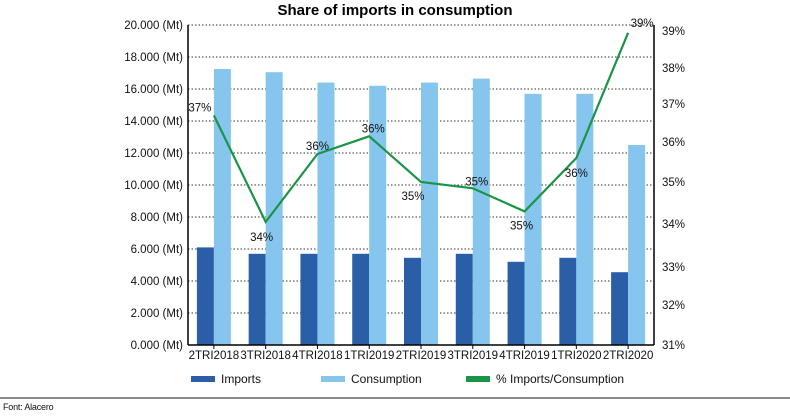 The width and height of the screenshot is (790, 416). I want to click on left-tick-label: 14.000 (Mt), so click(153, 122).